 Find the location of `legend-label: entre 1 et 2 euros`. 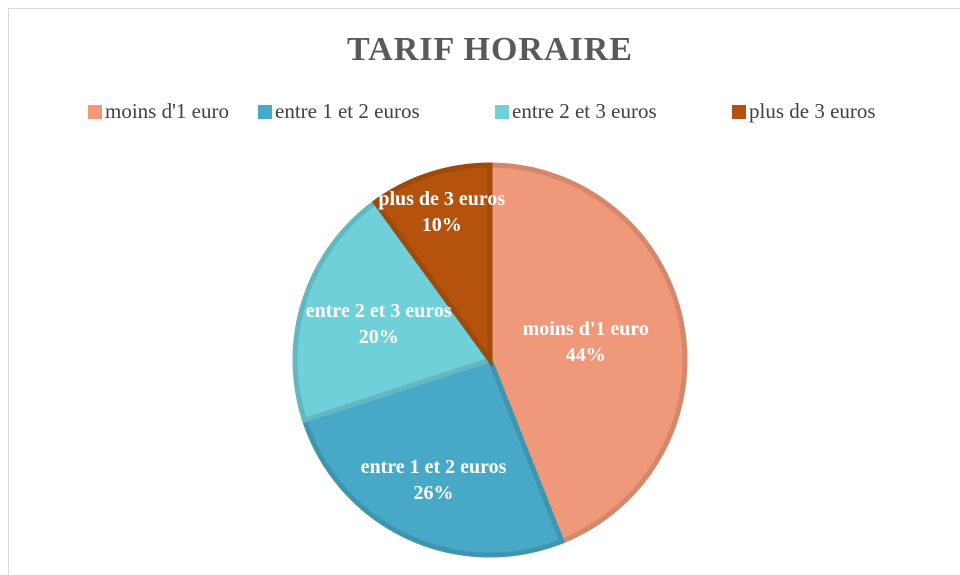

legend-label: entre 1 et 2 euros is located at coordinates (347, 111).